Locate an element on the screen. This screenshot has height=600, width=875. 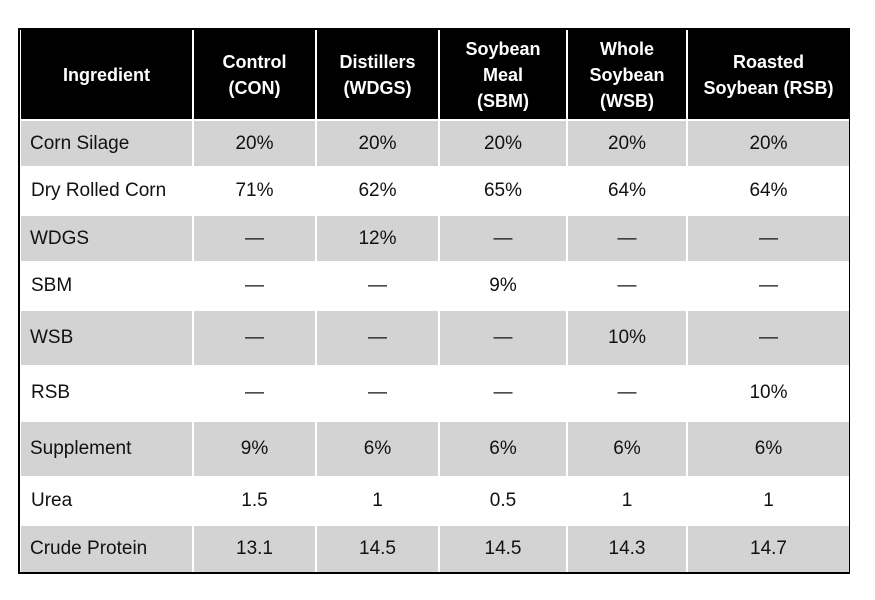
row-label: Dry Rolled Corn is located at coordinates (106, 190).